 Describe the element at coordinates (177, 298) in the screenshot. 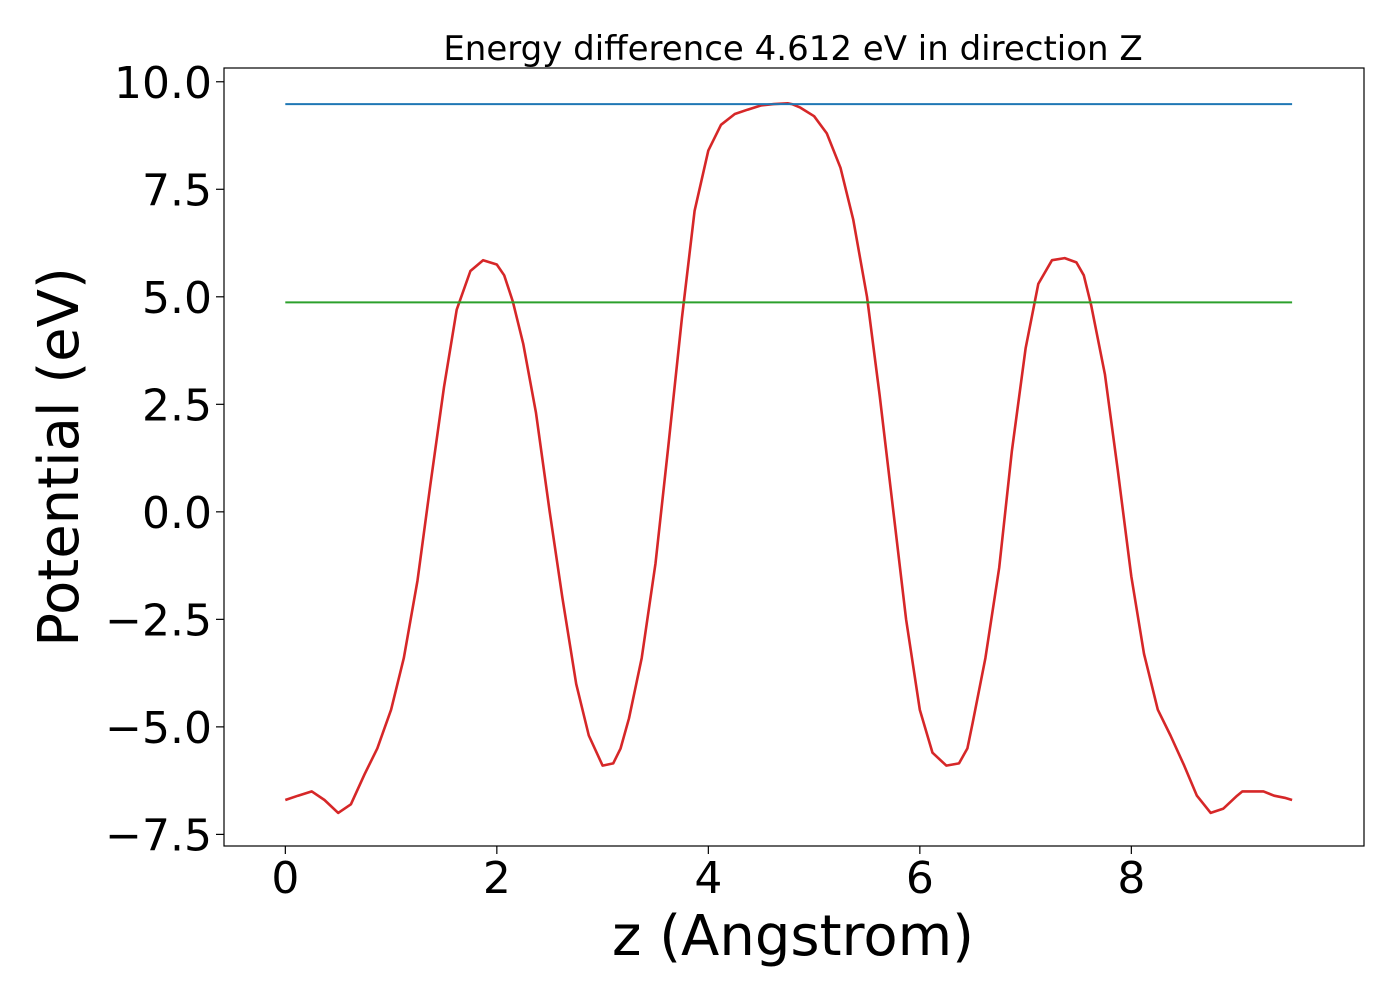

I see `y-tick-label: 5.0` at that location.